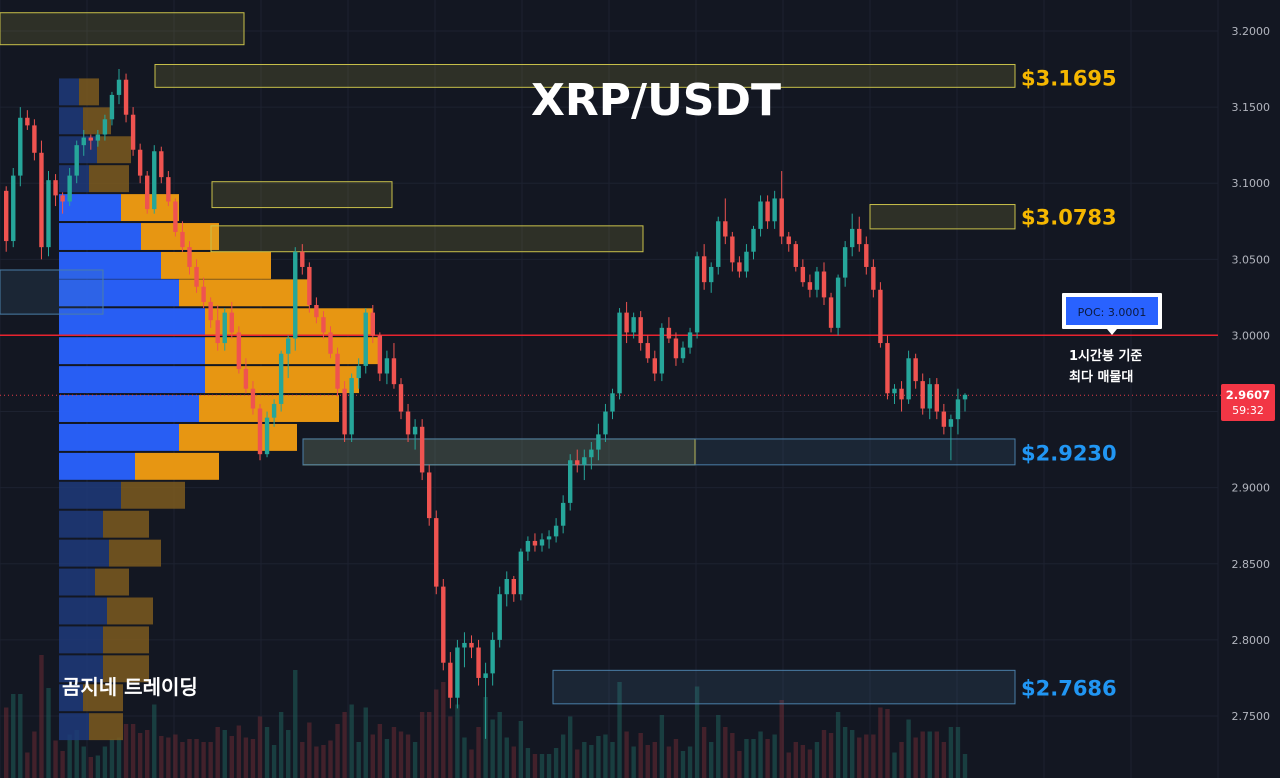  What do you see at coordinates (1251, 259) in the screenshot?
I see `y-tick-label: 3.0500` at bounding box center [1251, 259].